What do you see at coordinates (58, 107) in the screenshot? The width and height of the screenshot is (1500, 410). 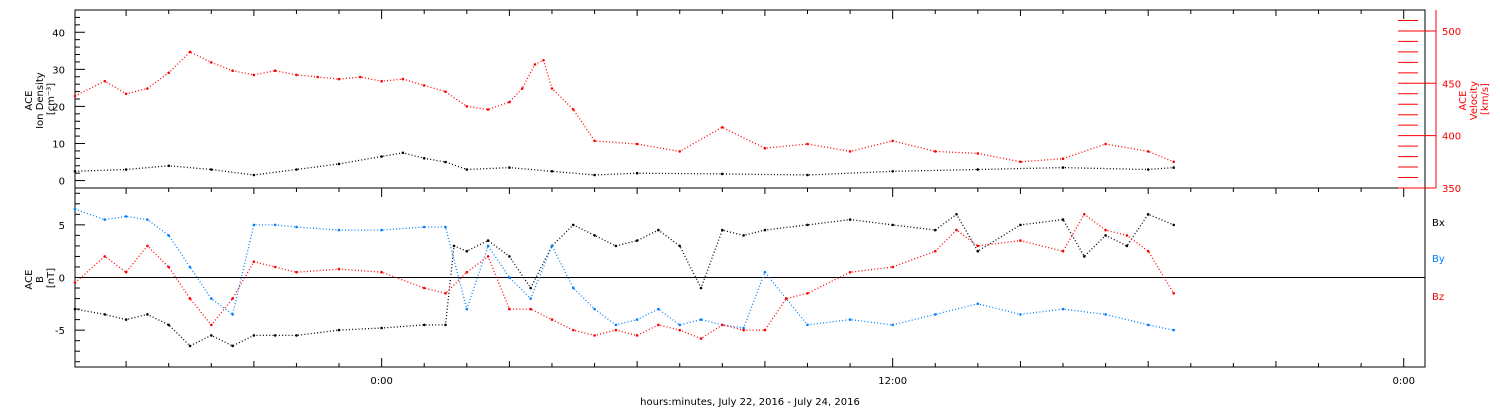 I see `top-left-tick-label: 20` at bounding box center [58, 107].